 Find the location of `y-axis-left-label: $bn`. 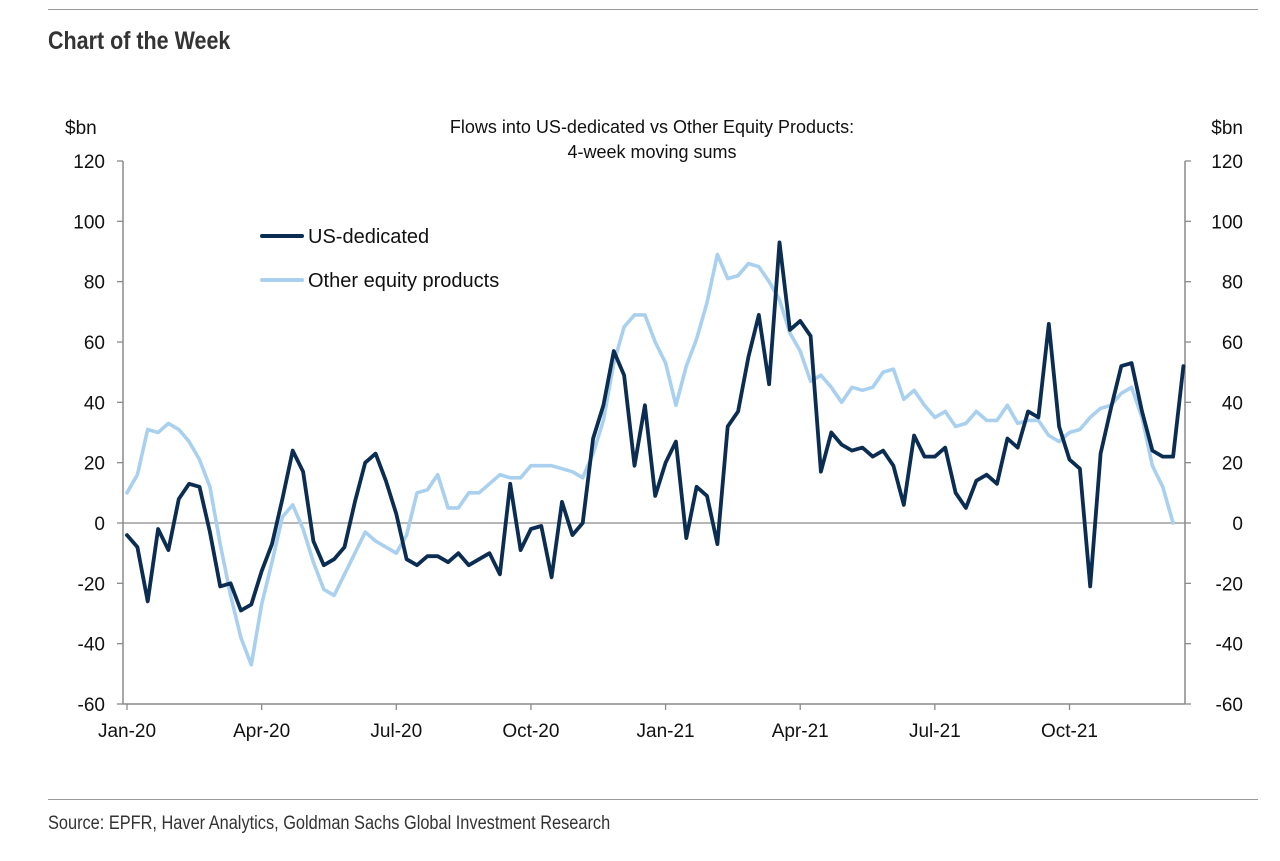

y-axis-left-label: $bn is located at coordinates (81, 128).